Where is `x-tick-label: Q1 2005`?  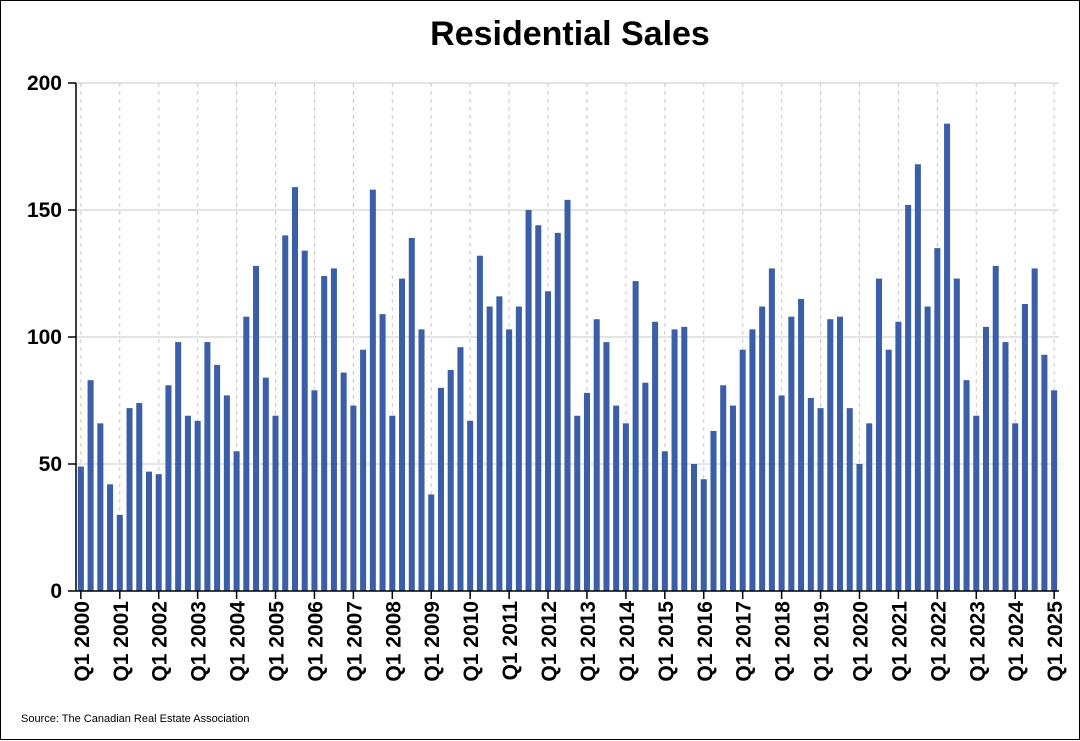 x-tick-label: Q1 2005 is located at coordinates (277, 641).